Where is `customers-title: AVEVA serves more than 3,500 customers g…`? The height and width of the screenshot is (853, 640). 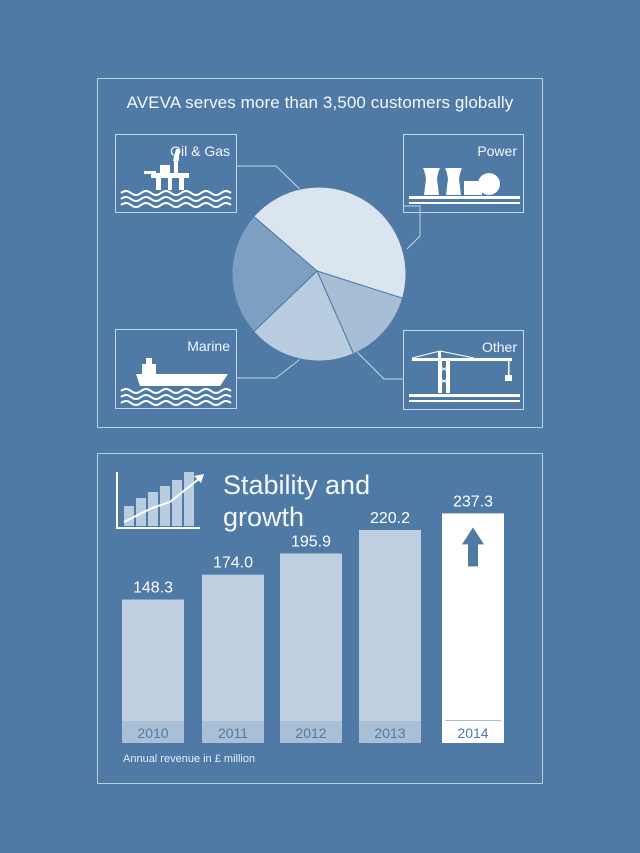
customers-title: AVEVA serves more than 3,500 customers g… is located at coordinates (320, 102).